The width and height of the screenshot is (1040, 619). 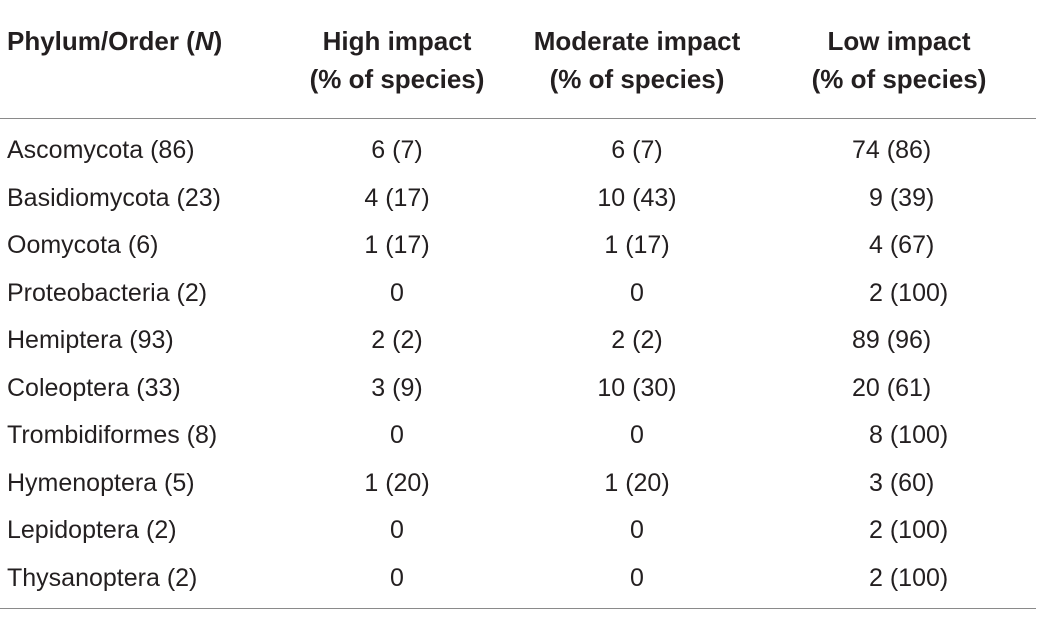 What do you see at coordinates (637, 59) in the screenshot?
I see `header-moderate-impact: Moderate impact (% of species)` at bounding box center [637, 59].